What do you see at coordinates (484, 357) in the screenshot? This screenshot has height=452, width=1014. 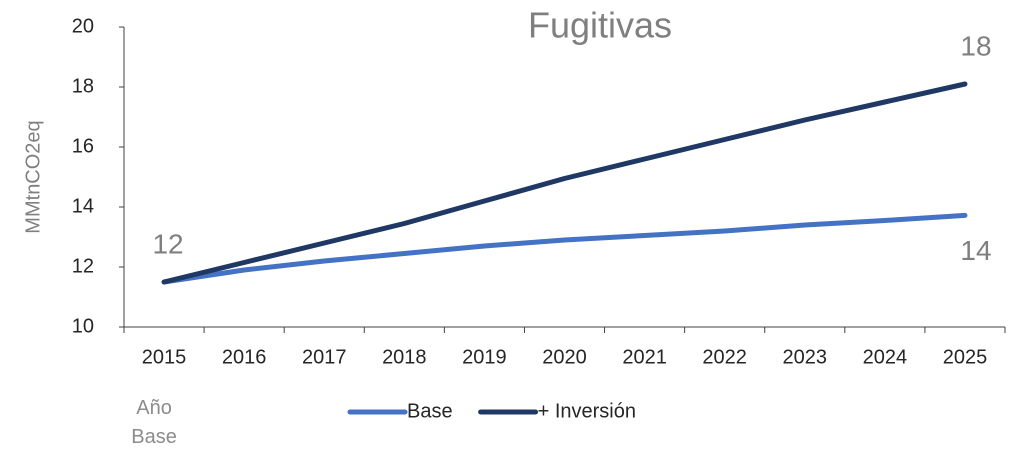 I see `x-tick-label: 2019` at bounding box center [484, 357].